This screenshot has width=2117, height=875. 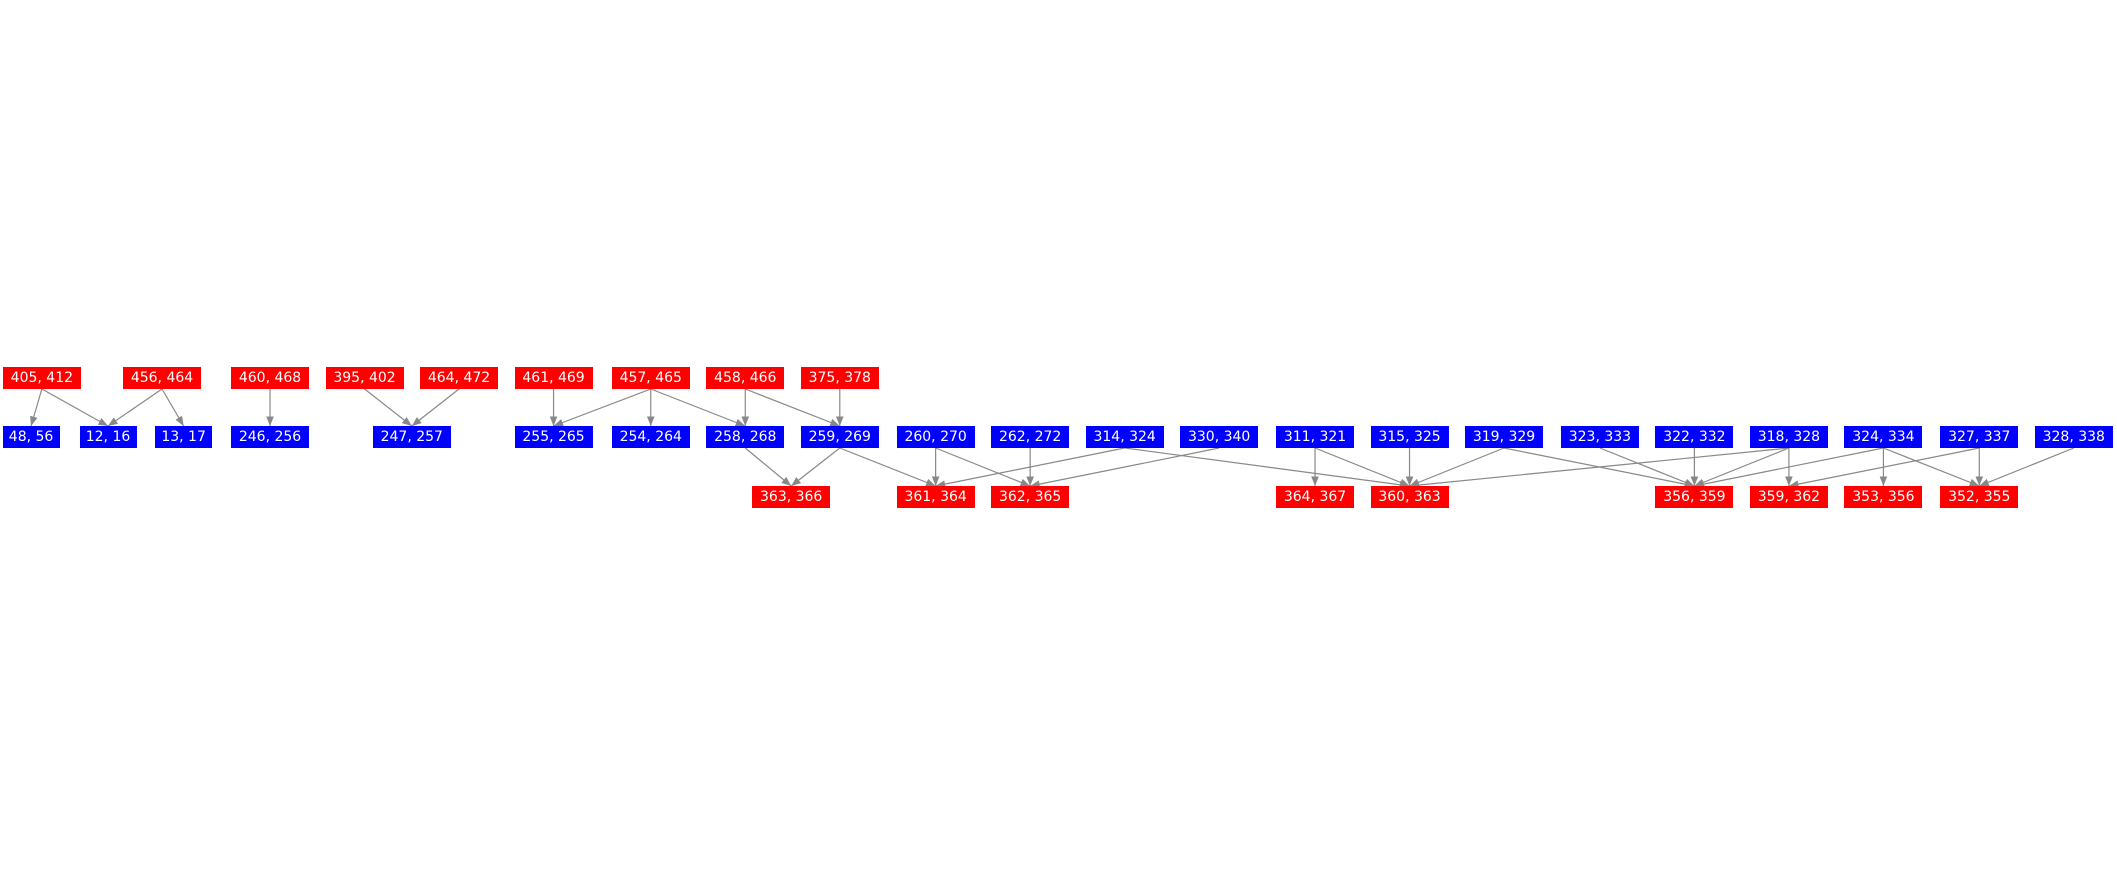 I want to click on graph-node: 327, 337, so click(x=1979, y=437).